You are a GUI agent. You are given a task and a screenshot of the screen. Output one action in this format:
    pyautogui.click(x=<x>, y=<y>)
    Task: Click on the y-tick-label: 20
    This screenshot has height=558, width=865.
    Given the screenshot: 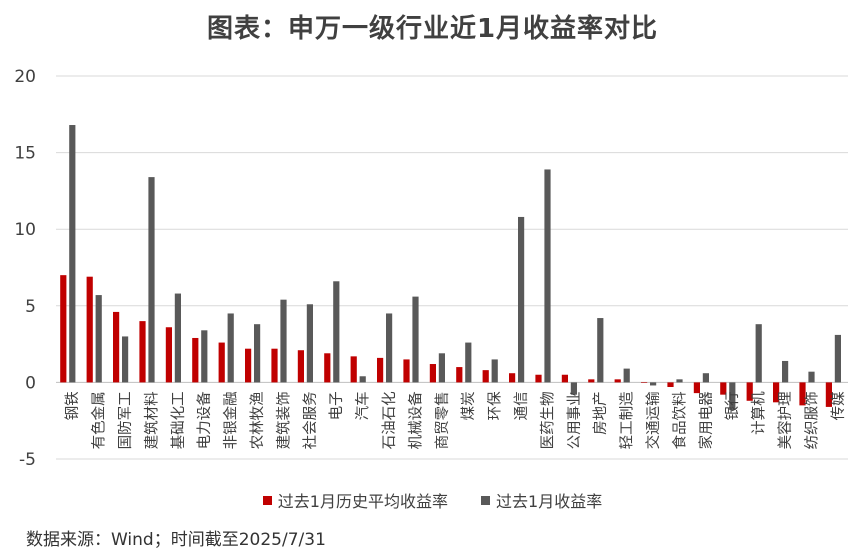 What is the action you would take?
    pyautogui.click(x=25, y=77)
    